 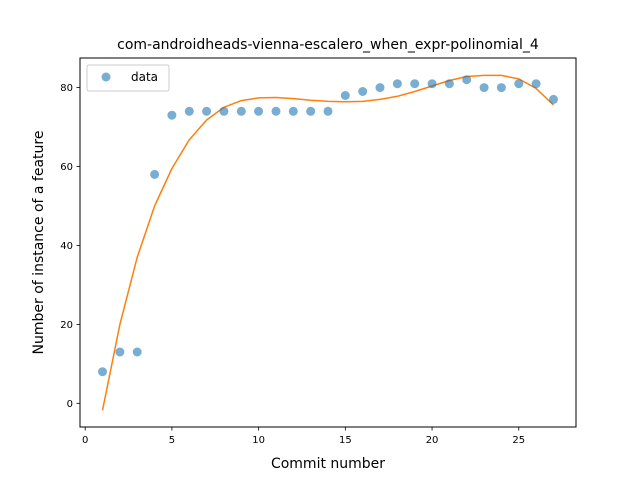 What do you see at coordinates (144, 77) in the screenshot?
I see `legend-label: data` at bounding box center [144, 77].